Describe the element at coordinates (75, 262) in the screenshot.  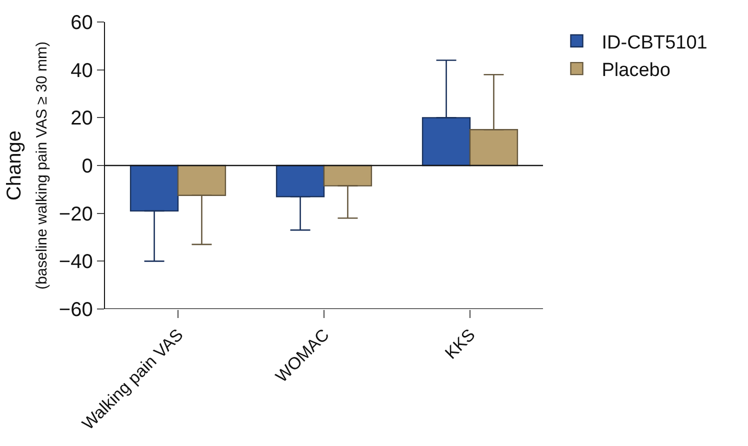
I see `y-tick-label: −40` at that location.